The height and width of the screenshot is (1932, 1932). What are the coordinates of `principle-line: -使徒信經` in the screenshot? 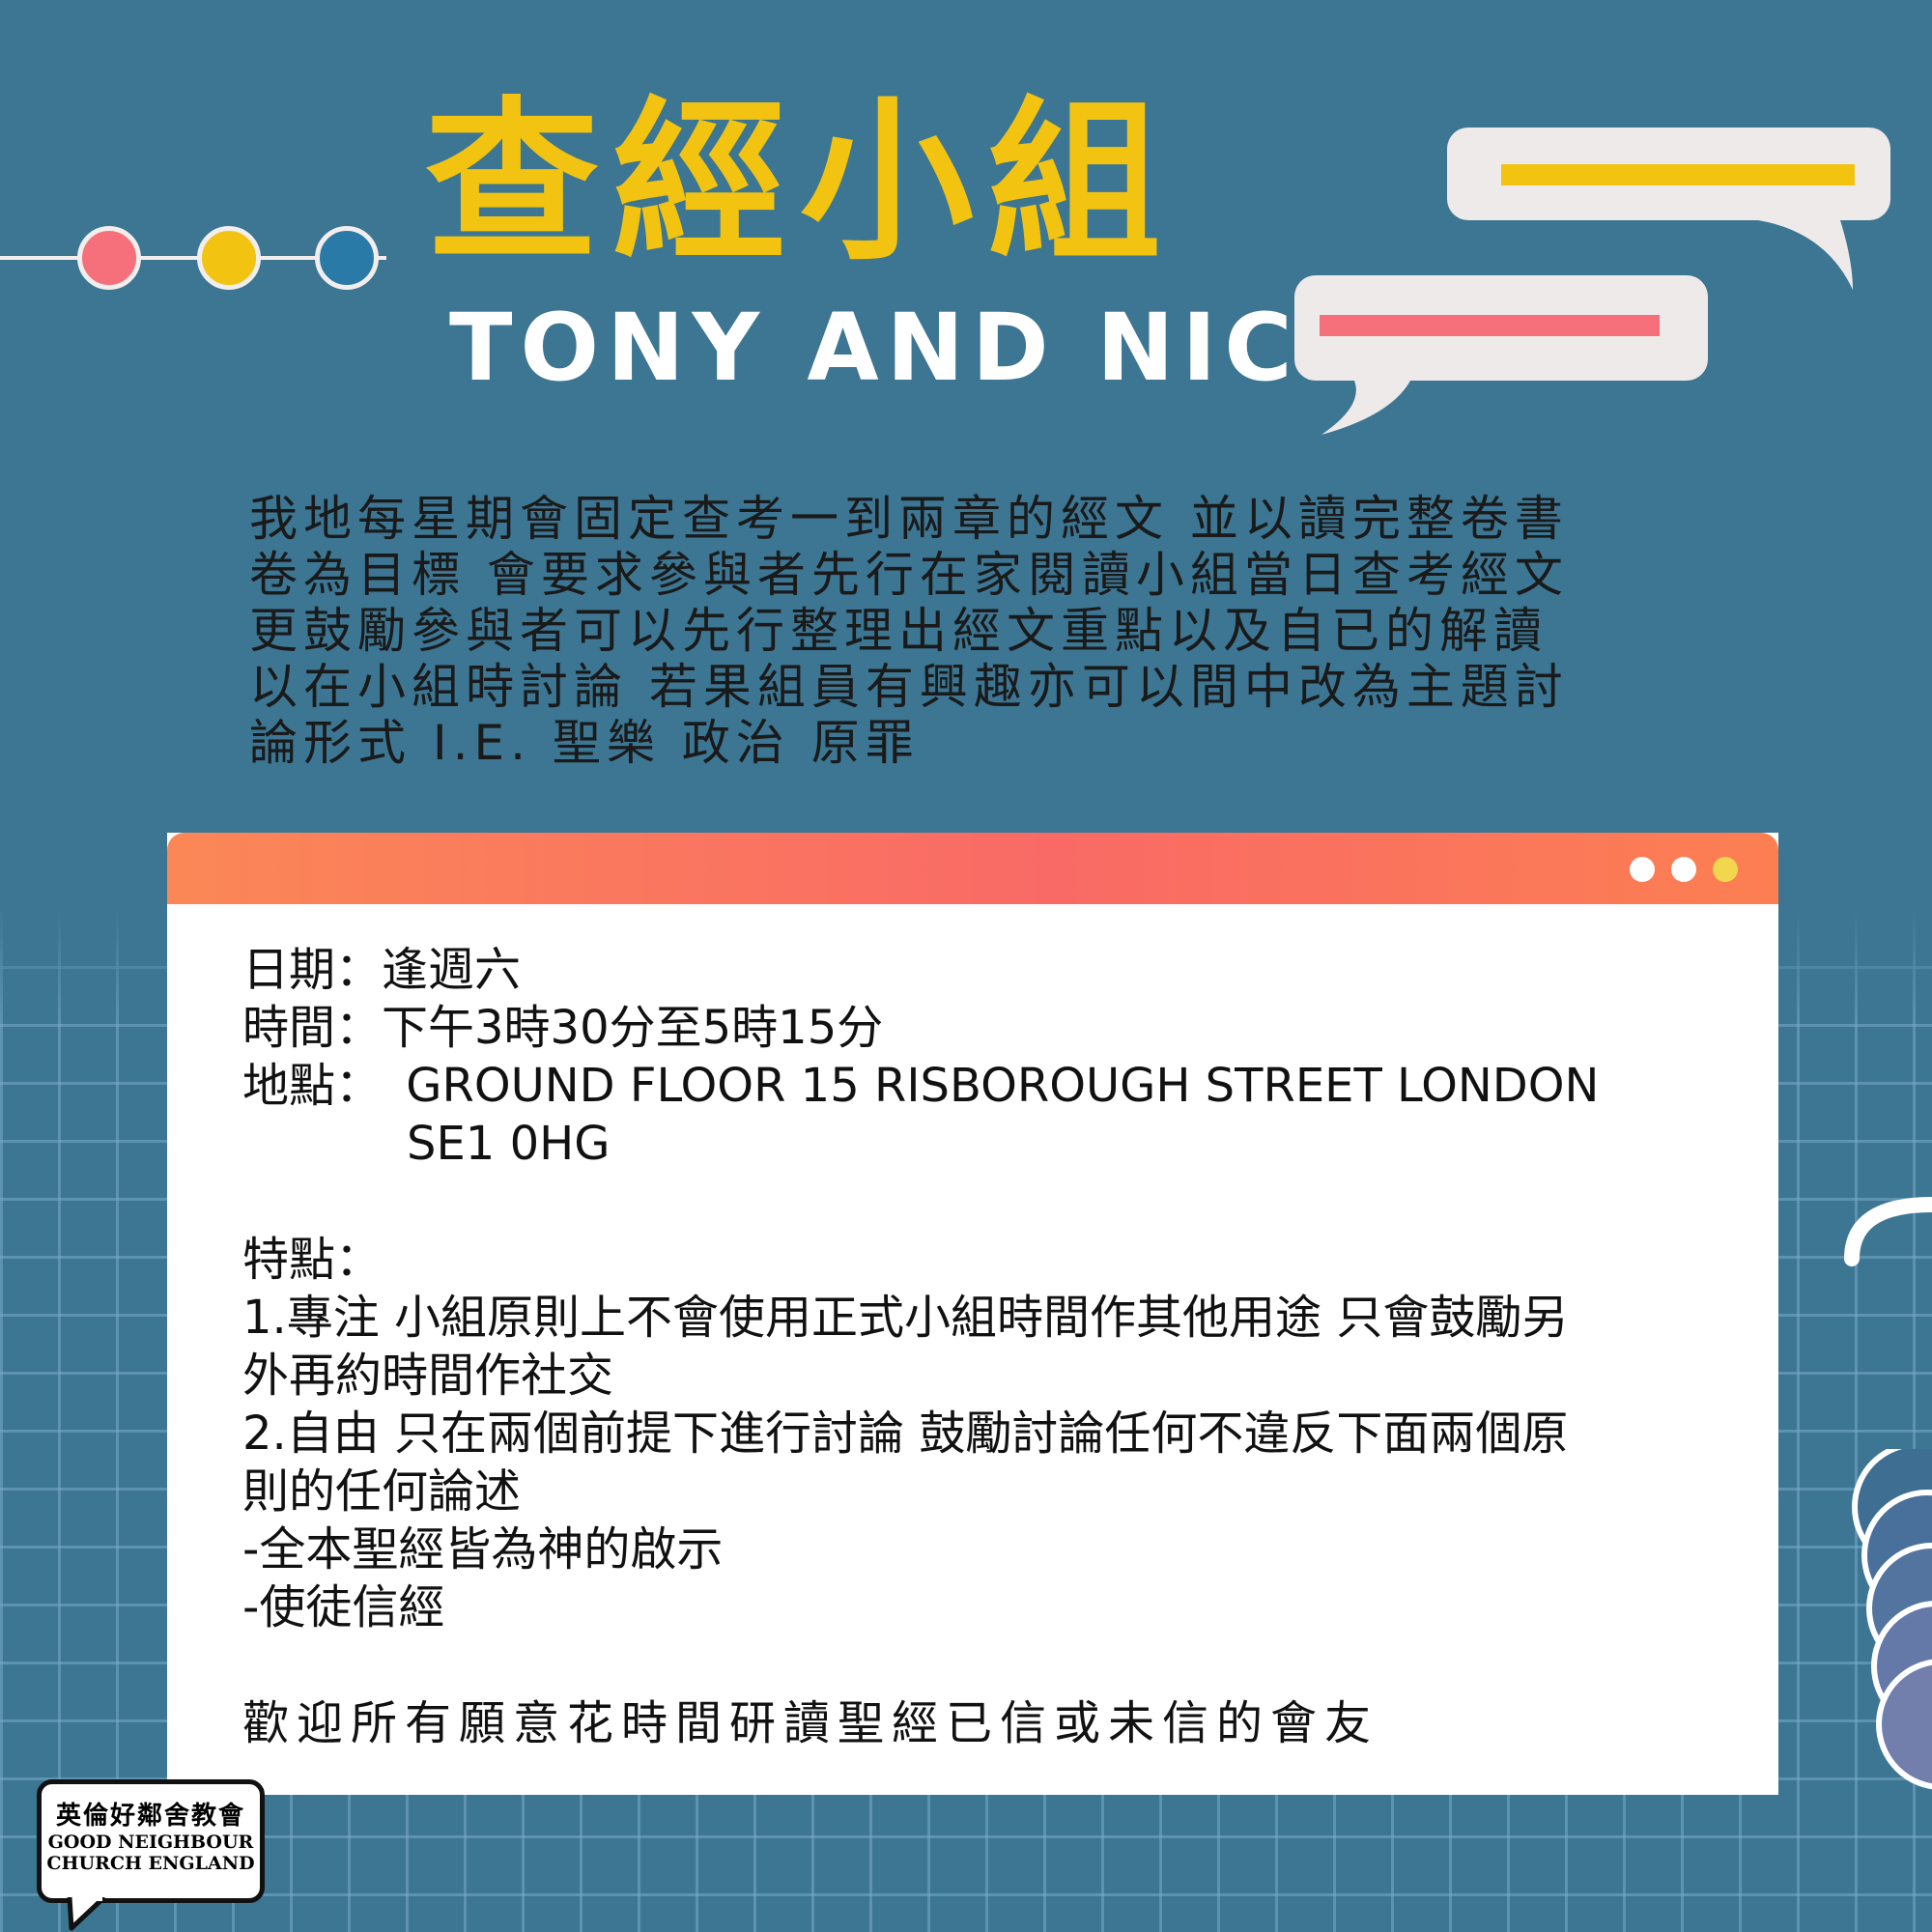 It's located at (343, 1607).